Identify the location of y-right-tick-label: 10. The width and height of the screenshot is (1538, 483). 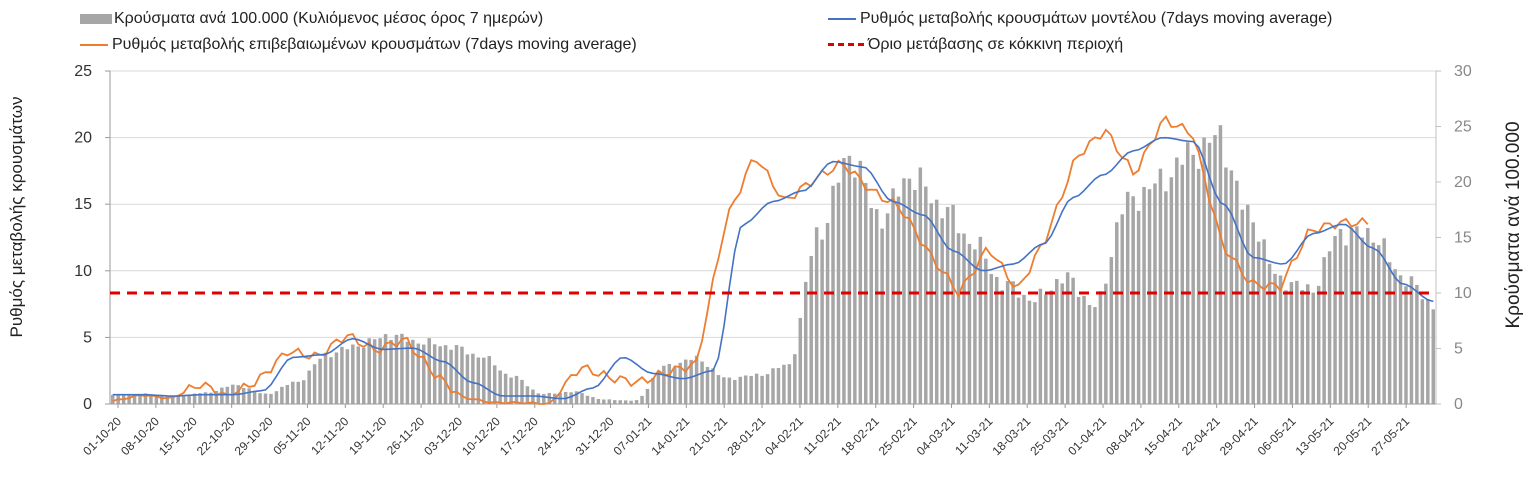
(1463, 293).